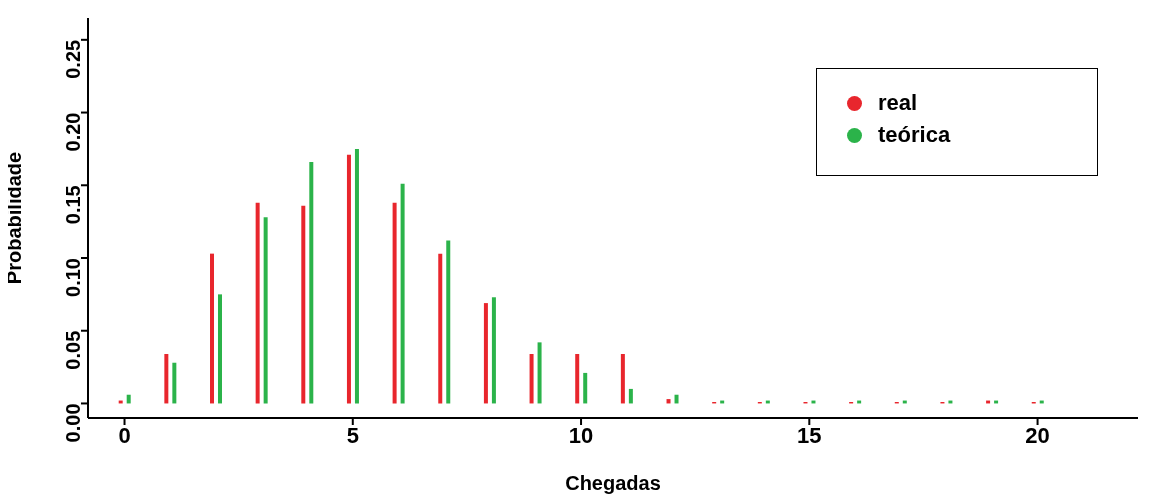  I want to click on y-tick-label: 0.10, so click(73, 277).